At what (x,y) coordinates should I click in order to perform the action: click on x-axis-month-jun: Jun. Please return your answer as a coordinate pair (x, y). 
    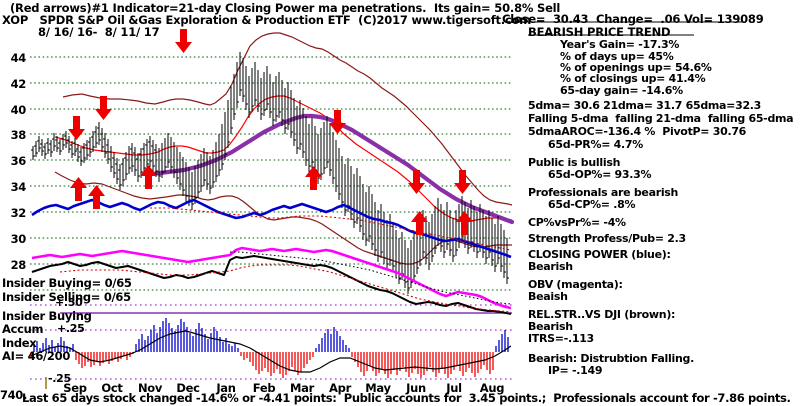
    Looking at the image, I should click on (416, 388).